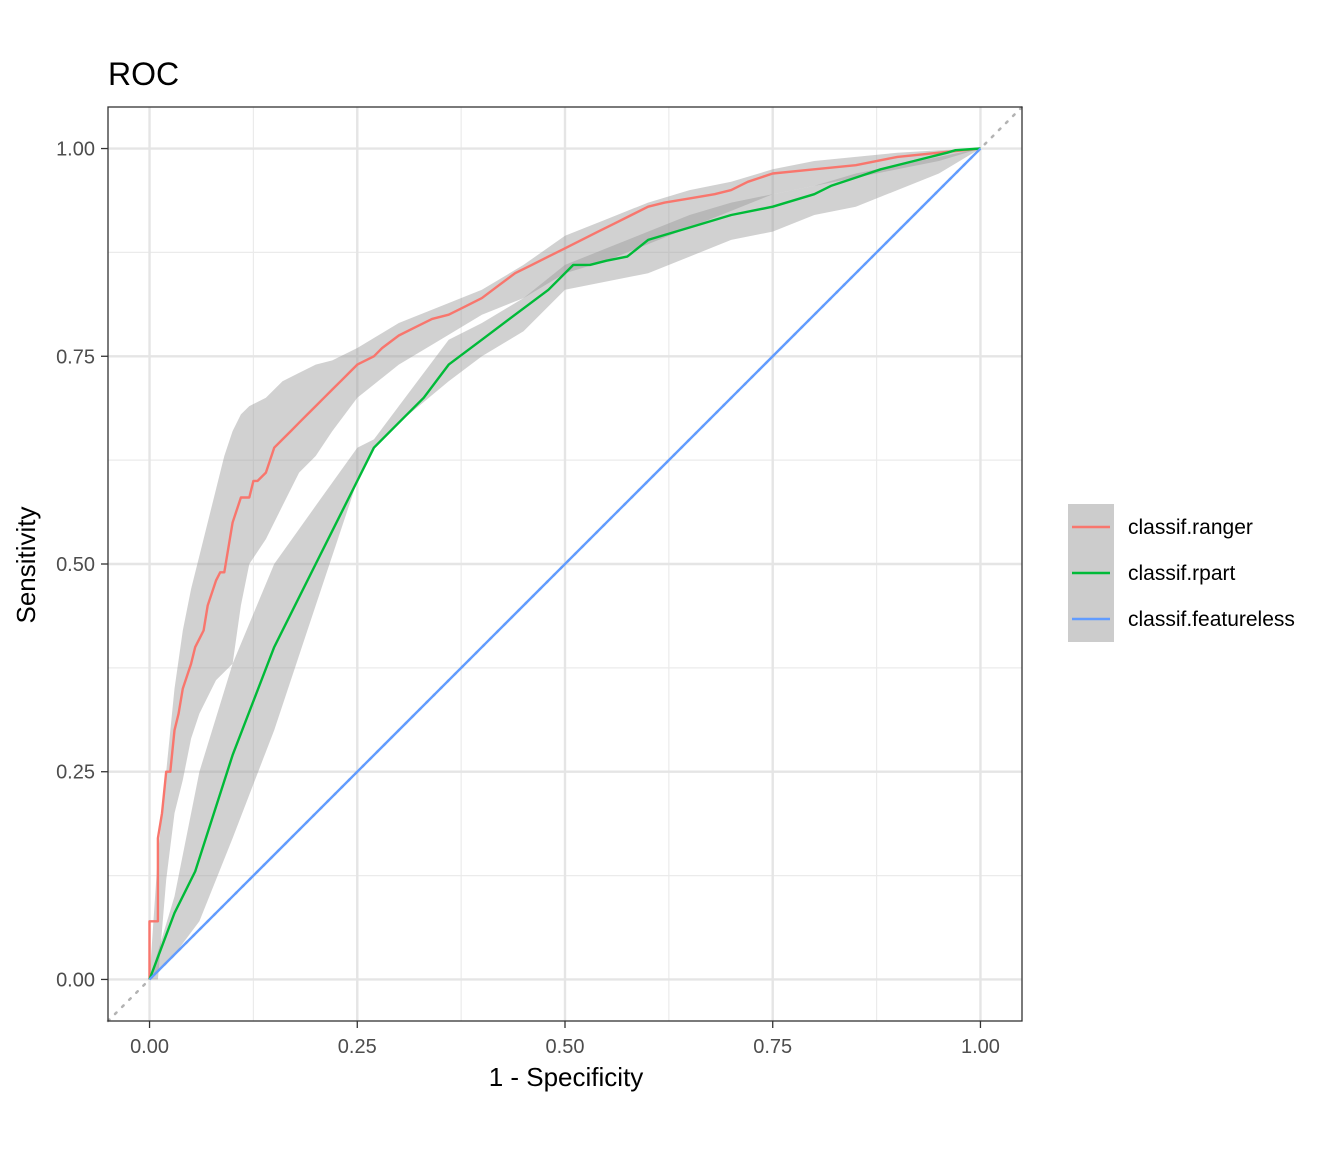 This screenshot has width=1344, height=1152. Describe the element at coordinates (1190, 527) in the screenshot. I see `legend-label-classif.ranger: classif.ranger` at that location.